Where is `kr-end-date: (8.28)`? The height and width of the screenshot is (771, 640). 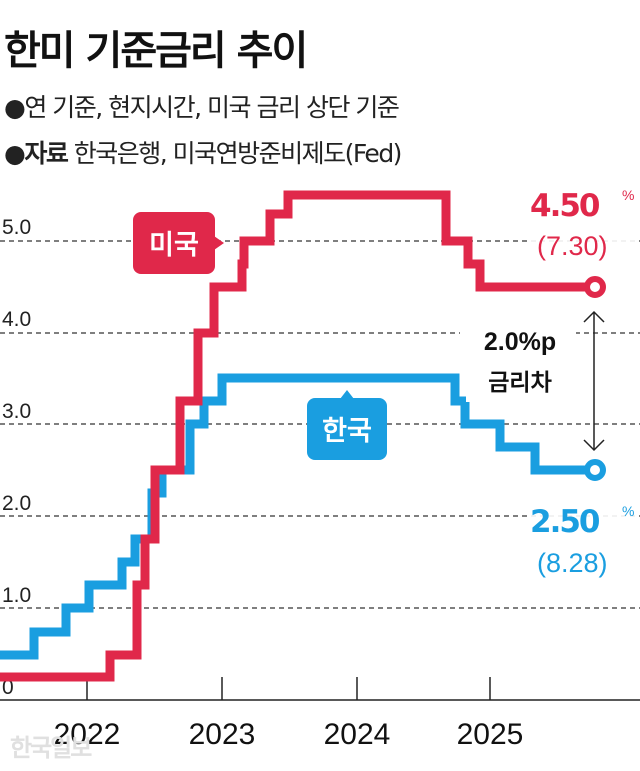 kr-end-date: (8.28) is located at coordinates (572, 563).